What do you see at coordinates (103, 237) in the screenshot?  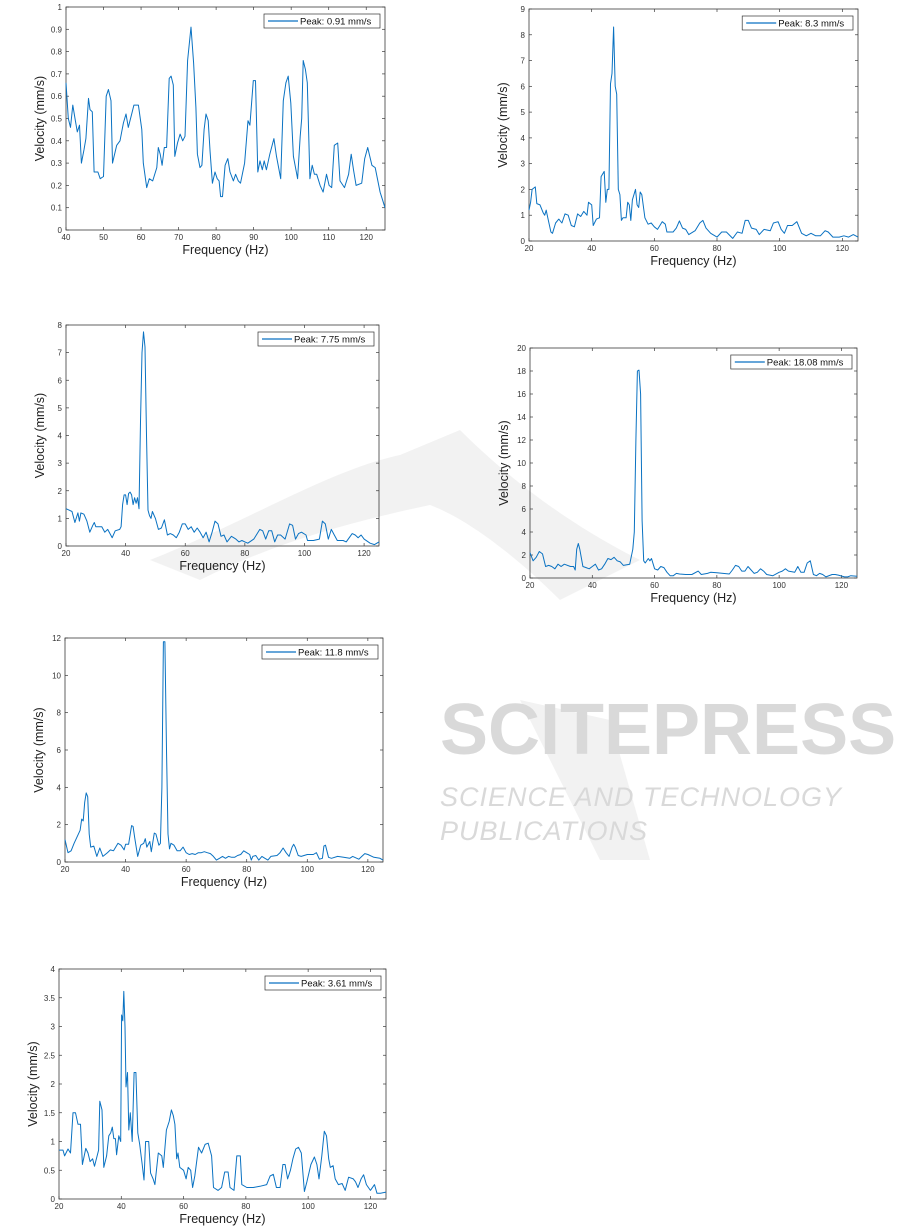 I see `x-tick-label: 50` at bounding box center [103, 237].